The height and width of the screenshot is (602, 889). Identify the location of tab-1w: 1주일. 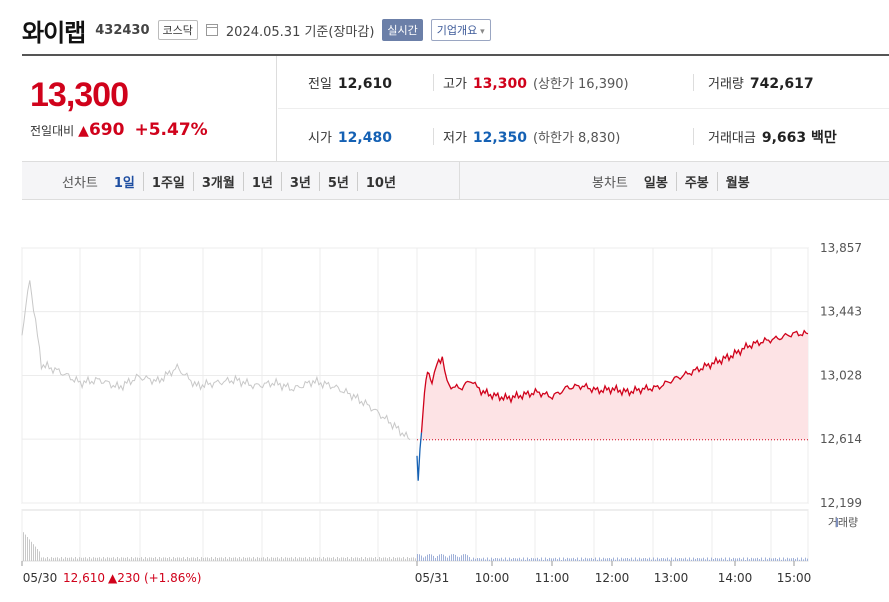
(167, 181).